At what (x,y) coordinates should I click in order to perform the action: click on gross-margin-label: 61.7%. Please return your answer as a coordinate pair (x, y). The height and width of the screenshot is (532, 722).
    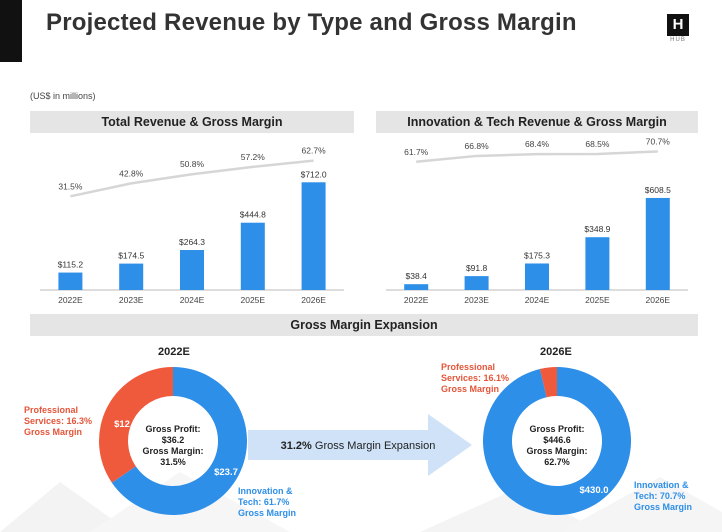
    Looking at the image, I should click on (416, 152).